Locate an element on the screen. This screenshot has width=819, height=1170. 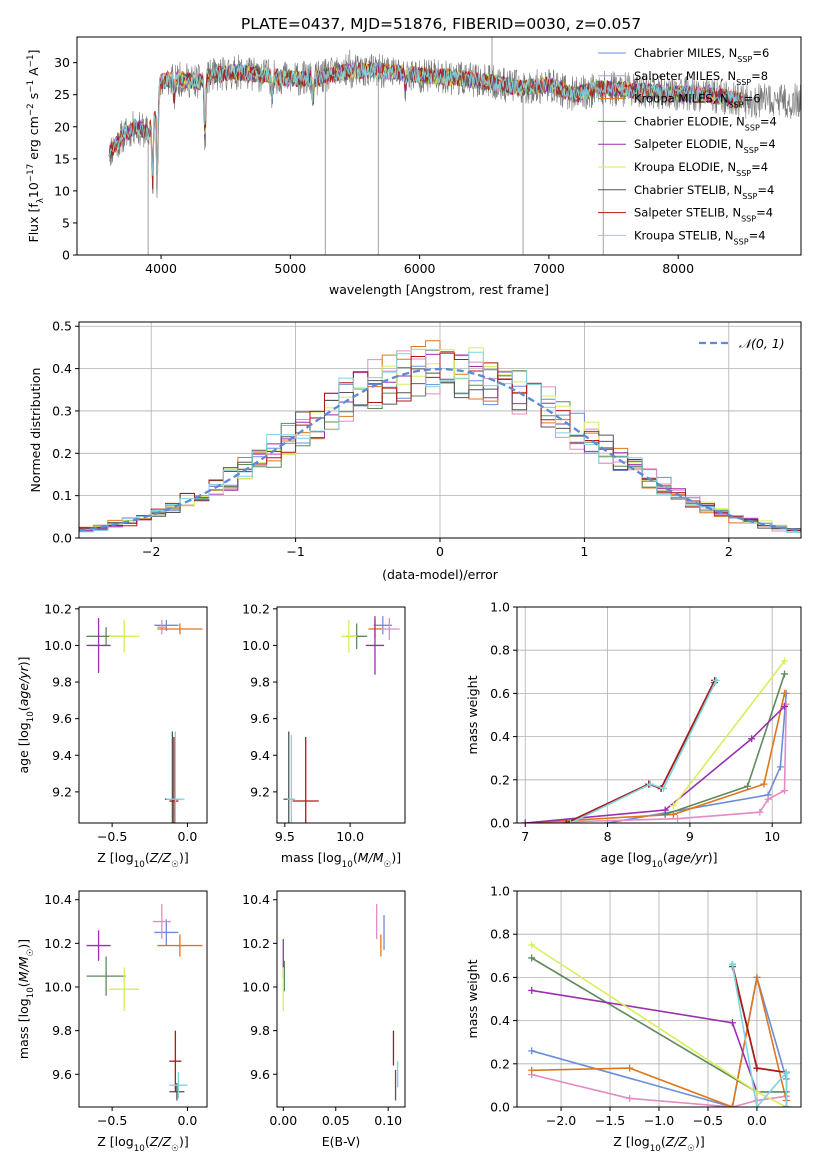
spectrum-xtick-label: 6000 is located at coordinates (420, 268).